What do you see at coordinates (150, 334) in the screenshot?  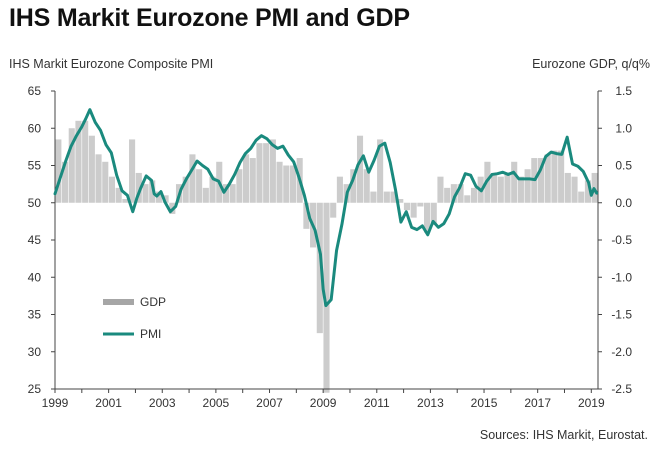 I see `legend-pmi-label: PMI` at bounding box center [150, 334].